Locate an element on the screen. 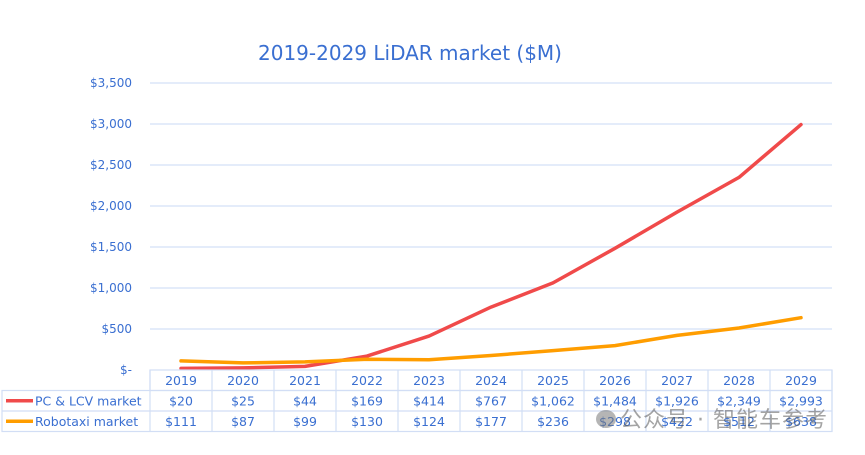  data-cell: $236 is located at coordinates (553, 421).